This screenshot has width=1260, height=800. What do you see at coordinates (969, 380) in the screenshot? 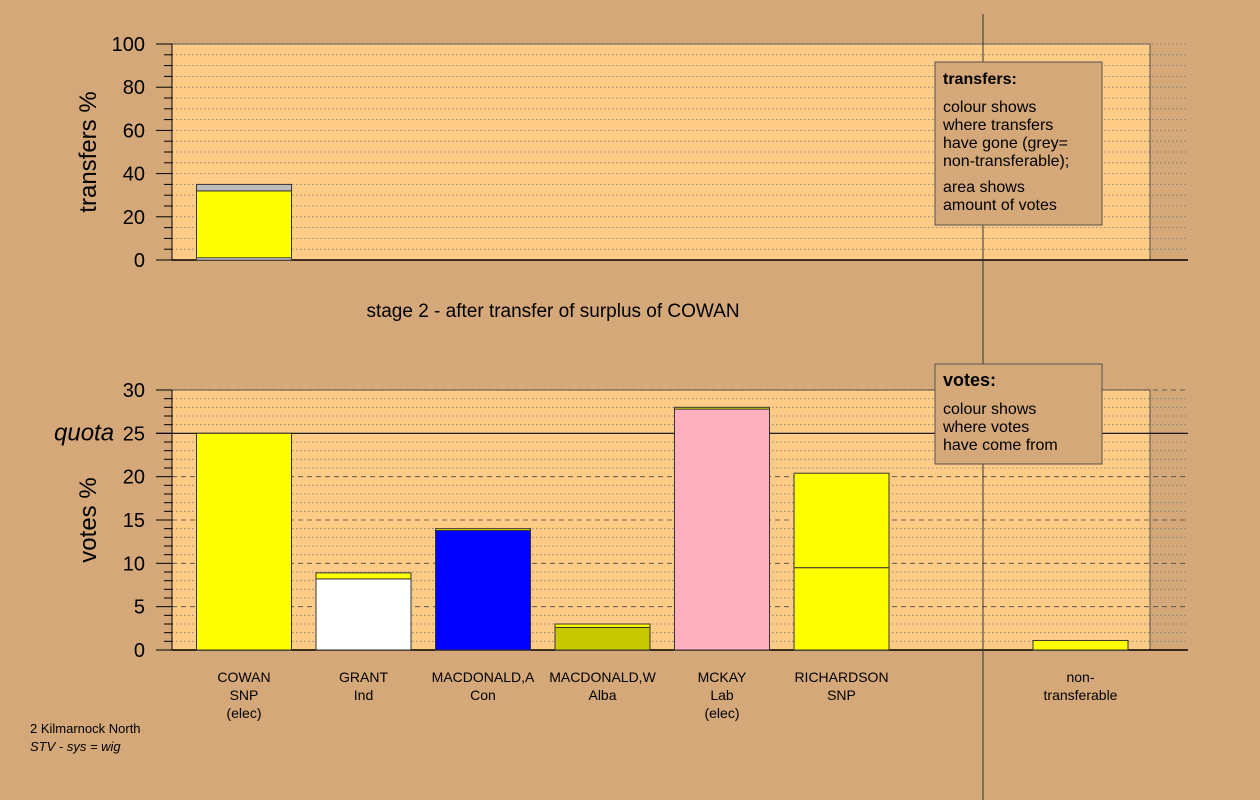
I see `legend-title: votes:` at bounding box center [969, 380].